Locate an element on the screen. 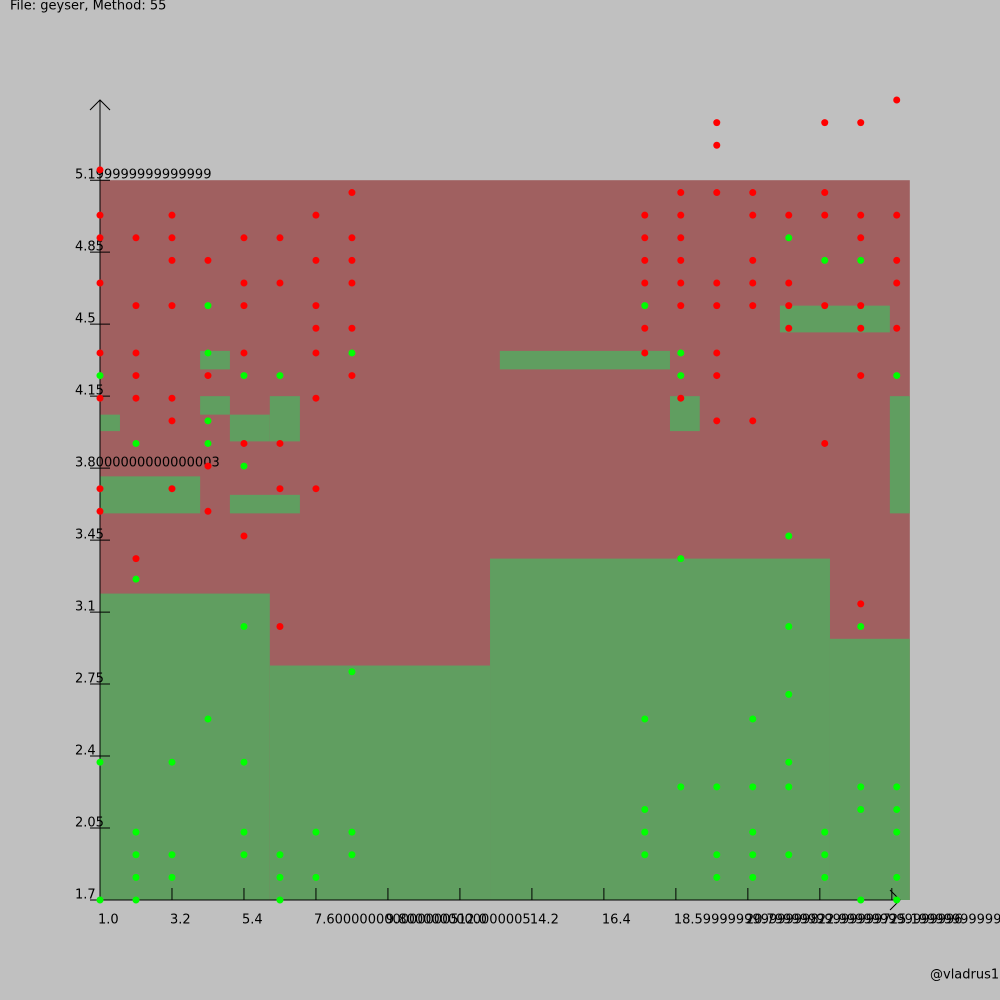  y-axis-arrow is located at coordinates (100, 105).